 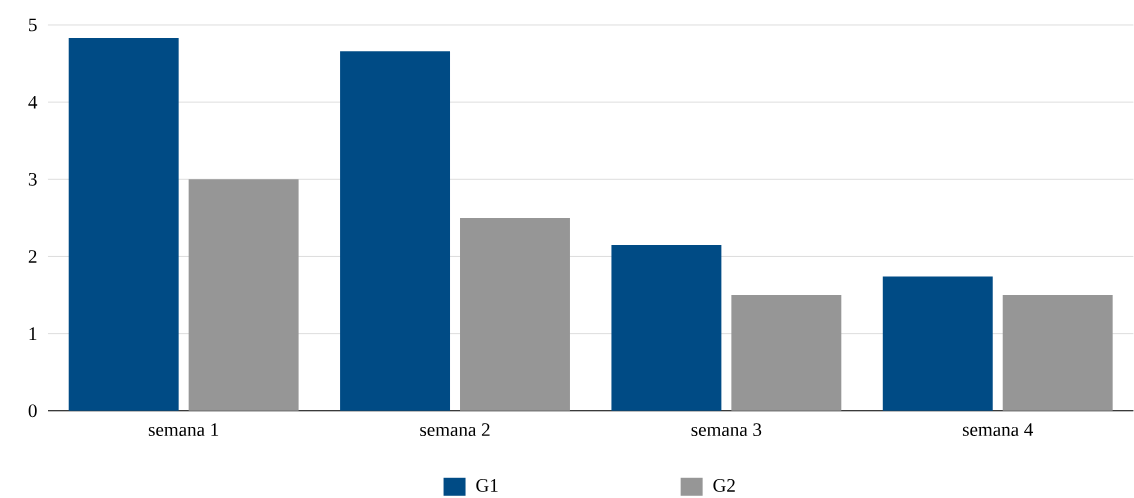 I want to click on legend-label: G1, so click(x=487, y=485).